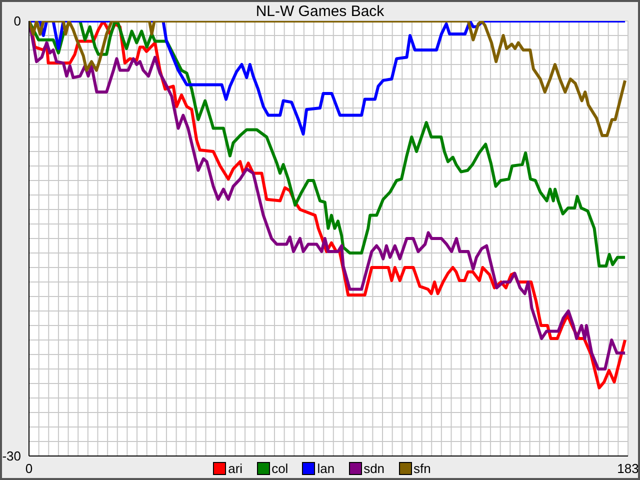 This screenshot has height=480, width=640. Describe the element at coordinates (320, 11) in the screenshot. I see `chart-title: NL-W Games Back` at that location.